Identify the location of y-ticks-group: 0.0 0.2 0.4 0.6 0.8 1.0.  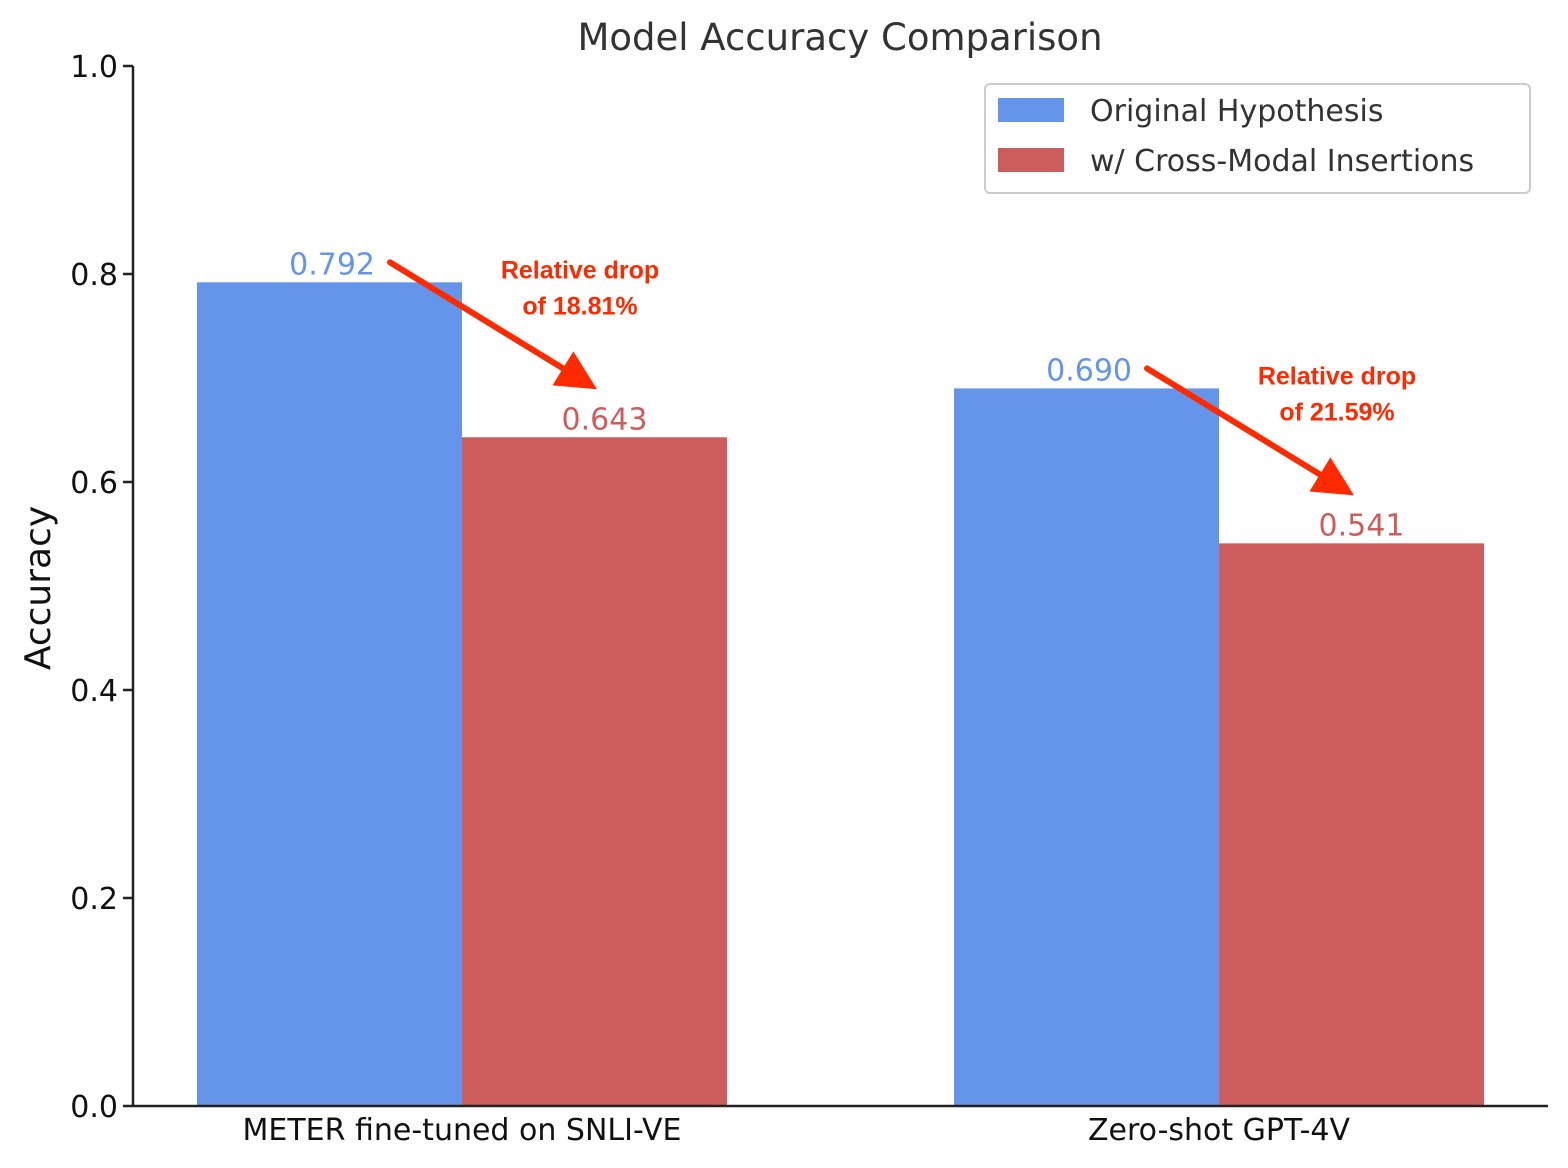
(101, 587).